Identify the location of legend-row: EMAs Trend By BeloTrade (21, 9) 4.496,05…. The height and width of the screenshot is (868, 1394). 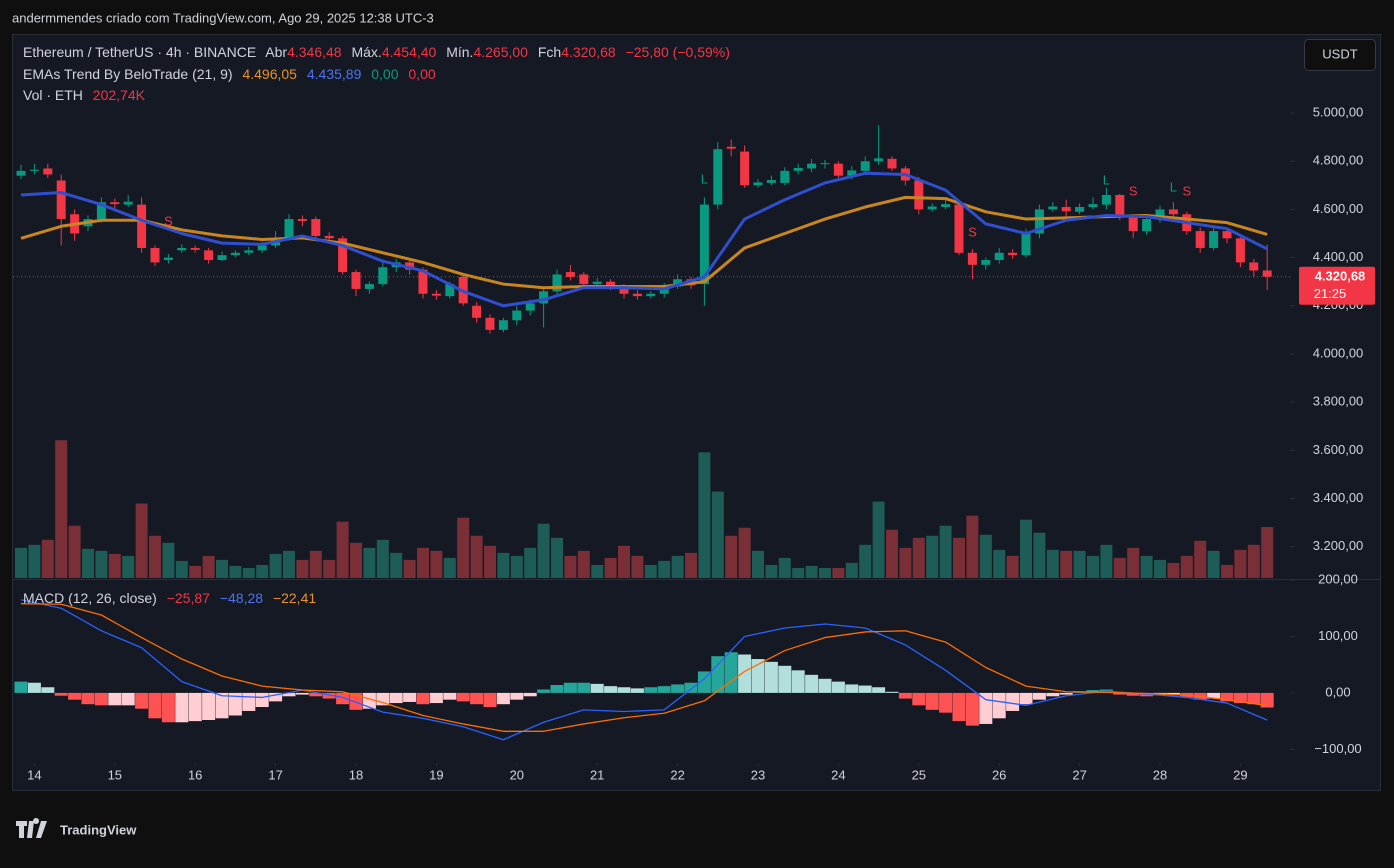
(232, 74).